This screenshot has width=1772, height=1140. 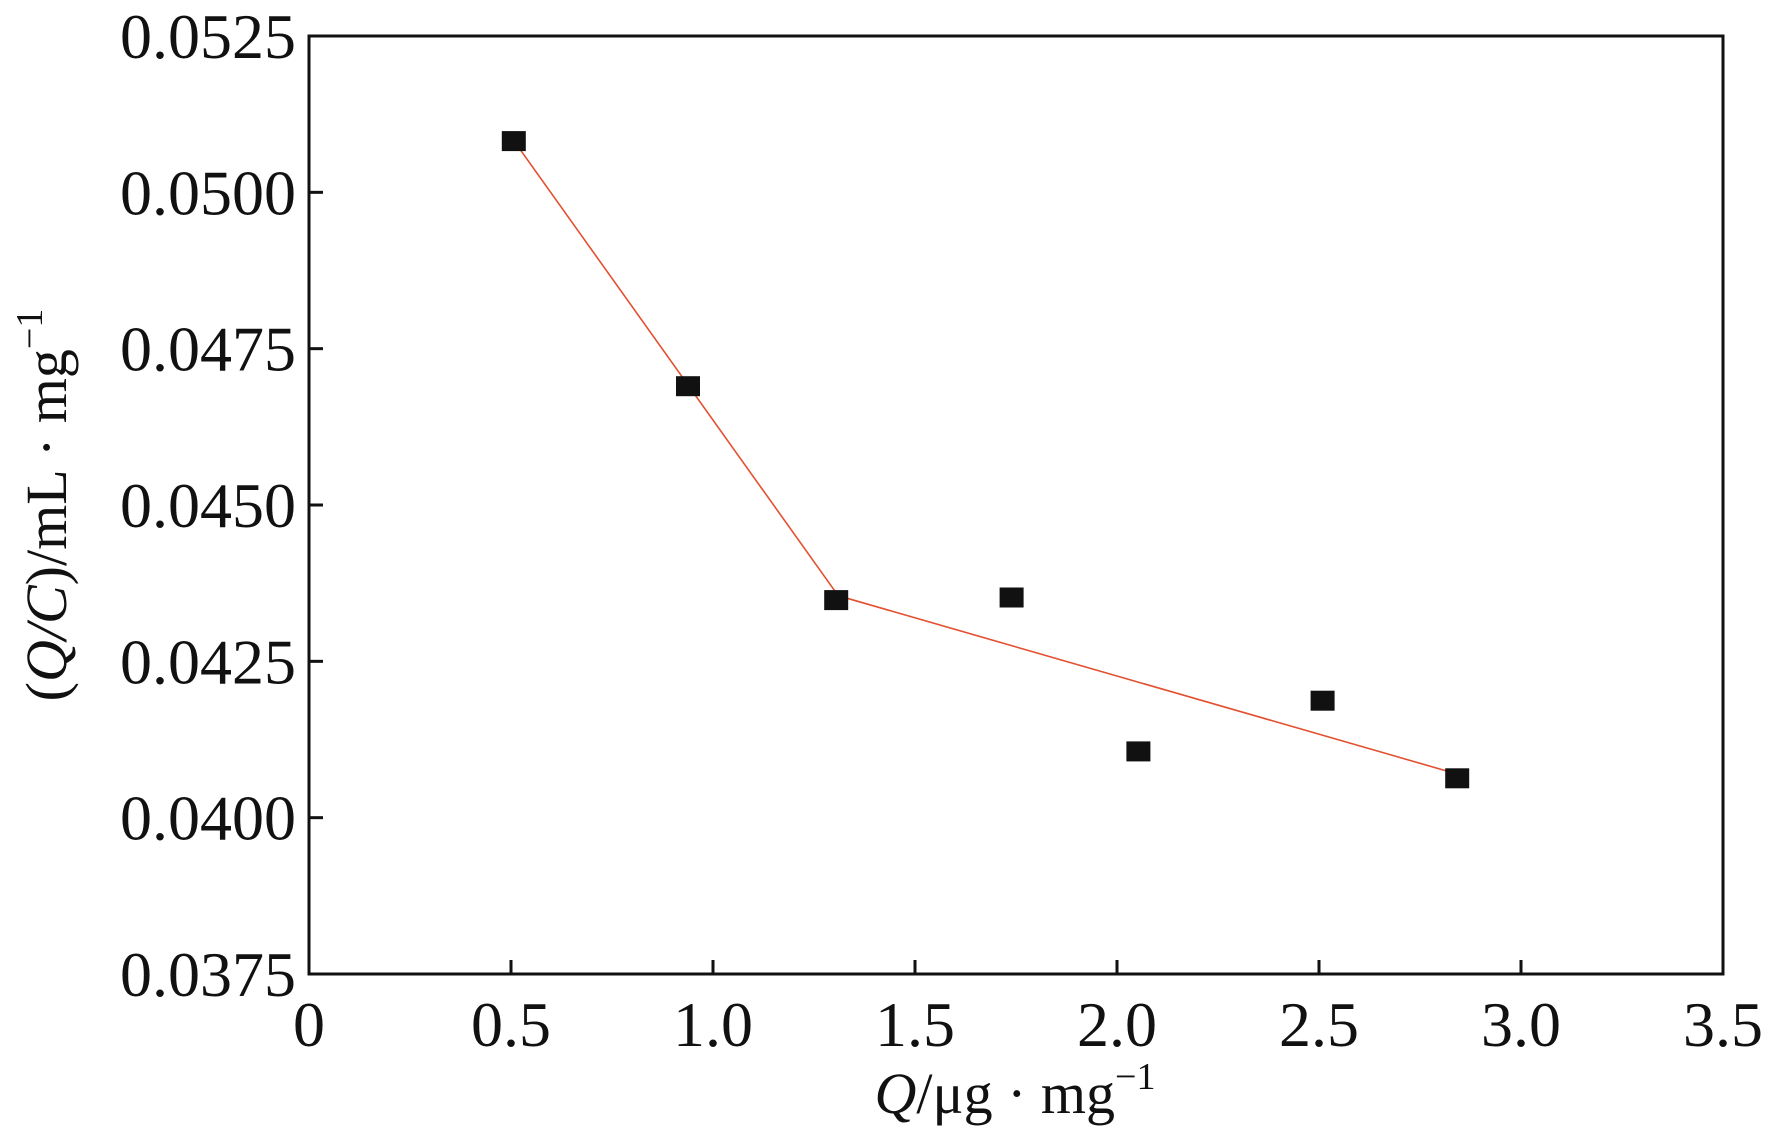 I want to click on x-tick-label: 3.5, so click(x=1723, y=1024).